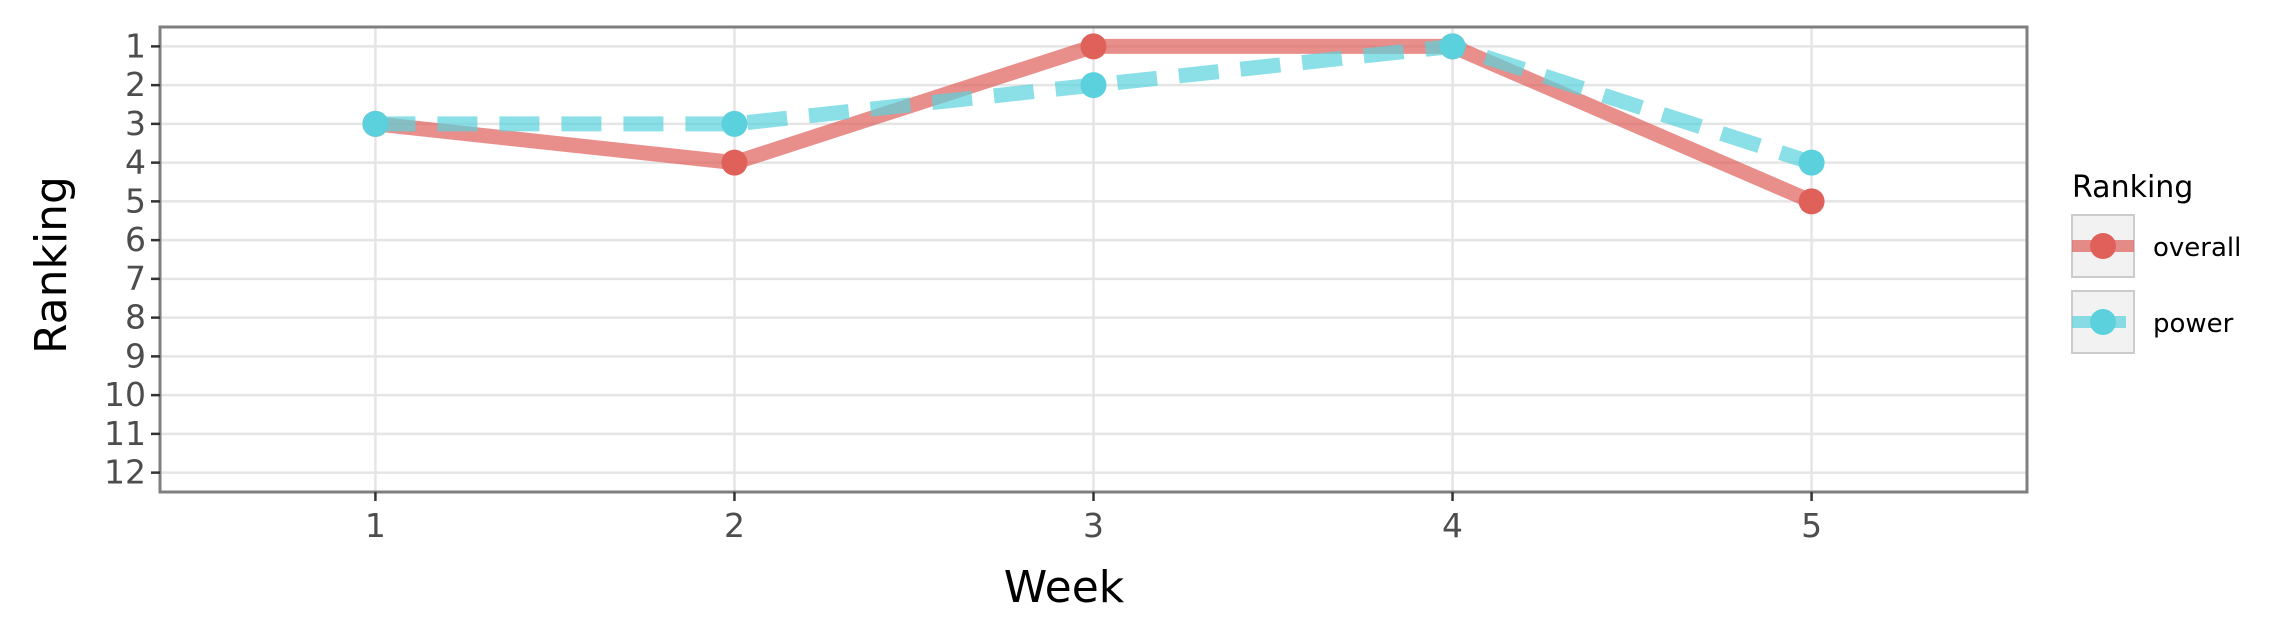 The width and height of the screenshot is (2276, 642). What do you see at coordinates (2132, 187) in the screenshot?
I see `legend-title: Ranking` at bounding box center [2132, 187].